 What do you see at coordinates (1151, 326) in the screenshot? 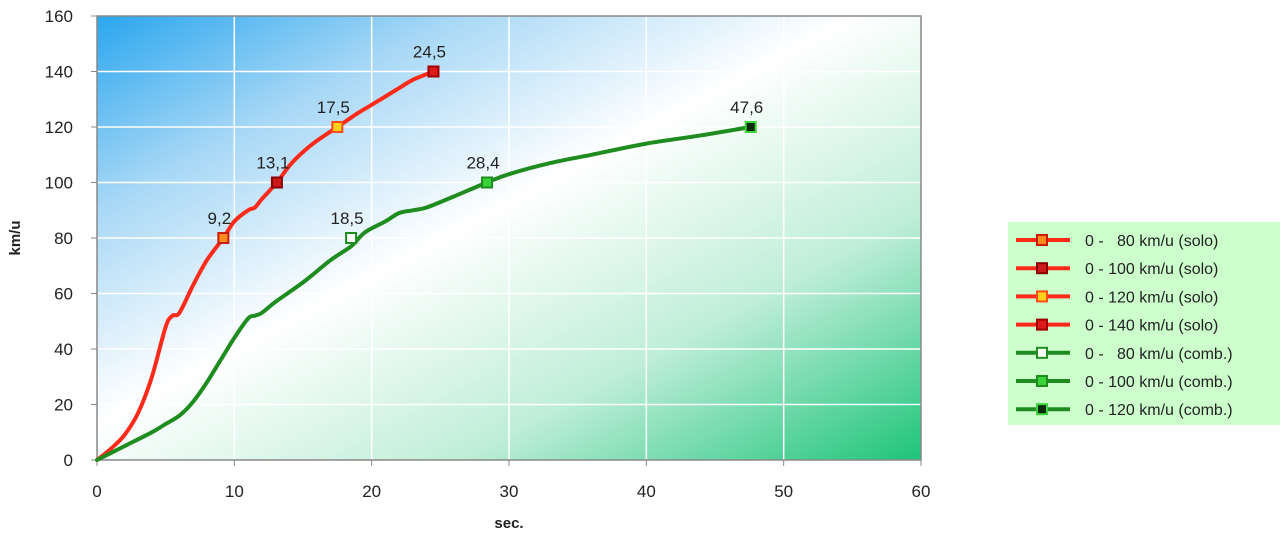
I see `legend-label-3: 0 - 140 km/u (solo)` at bounding box center [1151, 326].